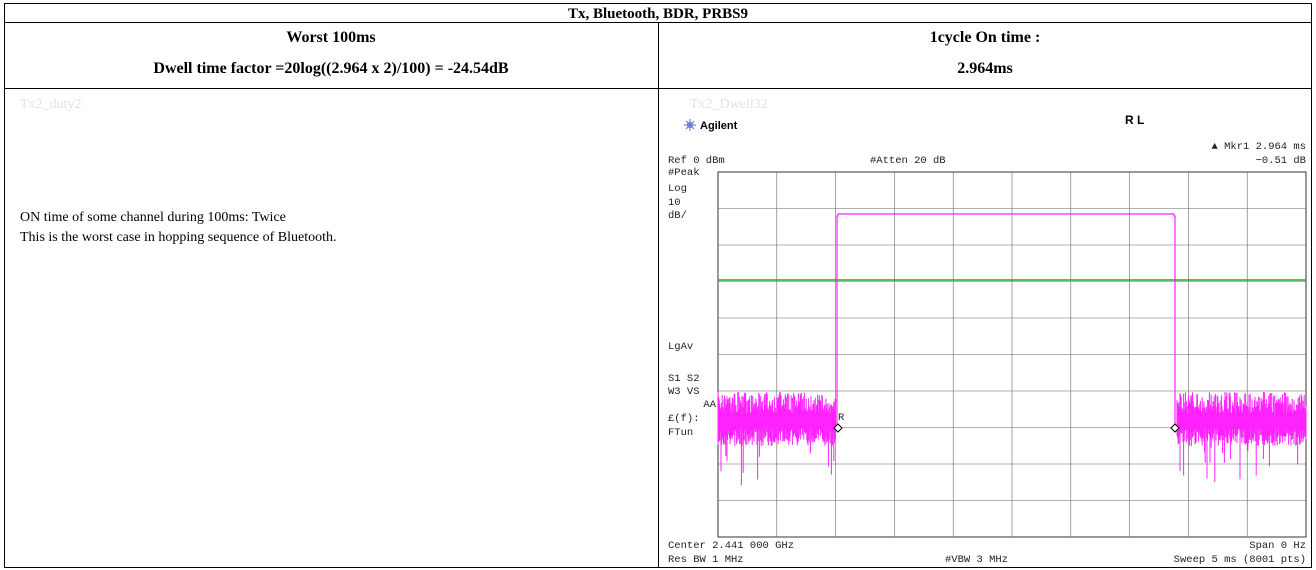 This screenshot has width=1316, height=570. What do you see at coordinates (677, 216) in the screenshot?
I see `side-label: dB/` at bounding box center [677, 216].